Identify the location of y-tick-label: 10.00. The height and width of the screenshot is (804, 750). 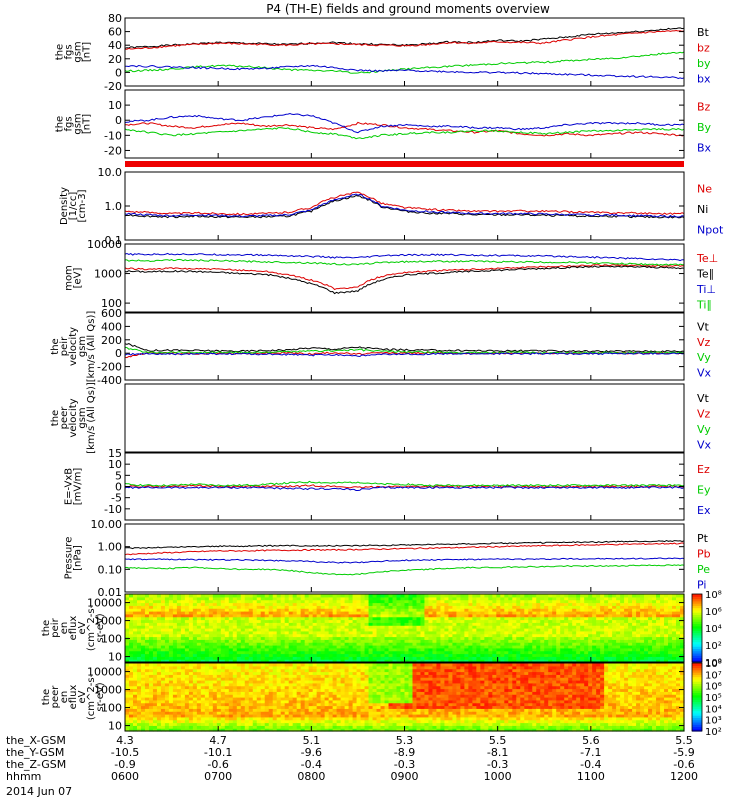
(107, 524).